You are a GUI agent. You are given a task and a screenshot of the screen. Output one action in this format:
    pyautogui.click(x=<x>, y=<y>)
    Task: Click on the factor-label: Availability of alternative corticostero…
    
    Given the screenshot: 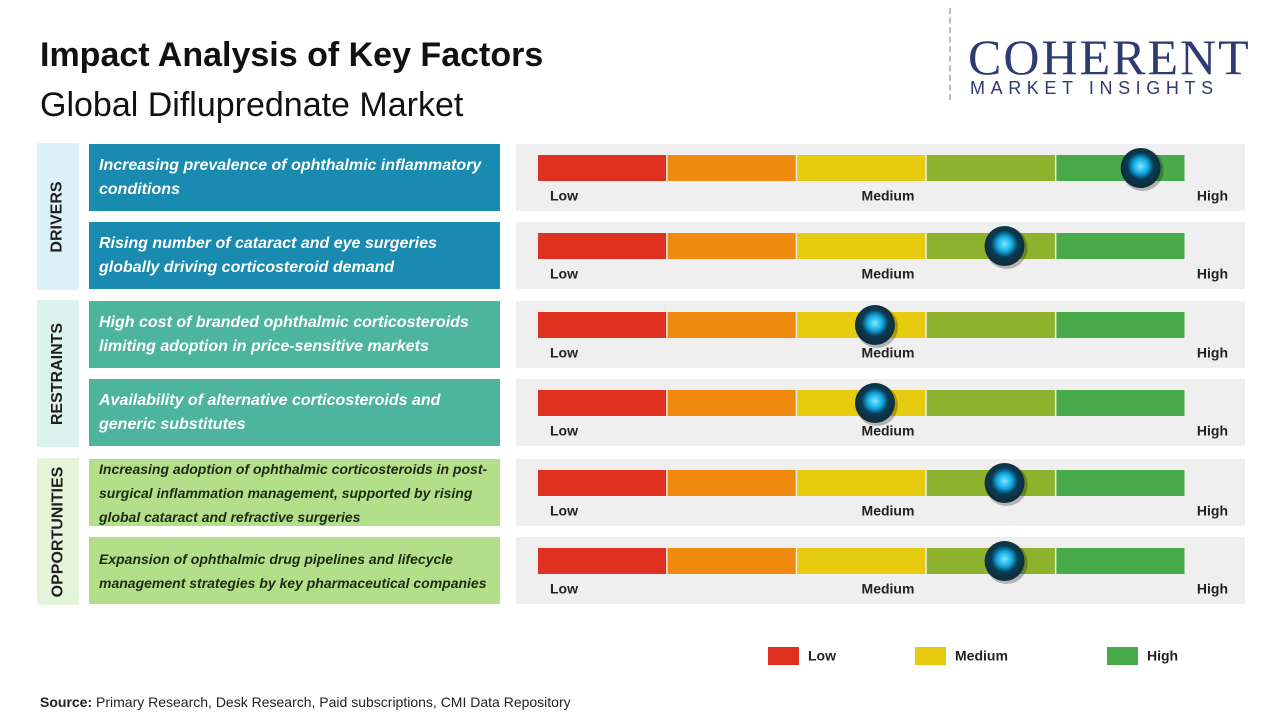 What is the action you would take?
    pyautogui.click(x=294, y=412)
    